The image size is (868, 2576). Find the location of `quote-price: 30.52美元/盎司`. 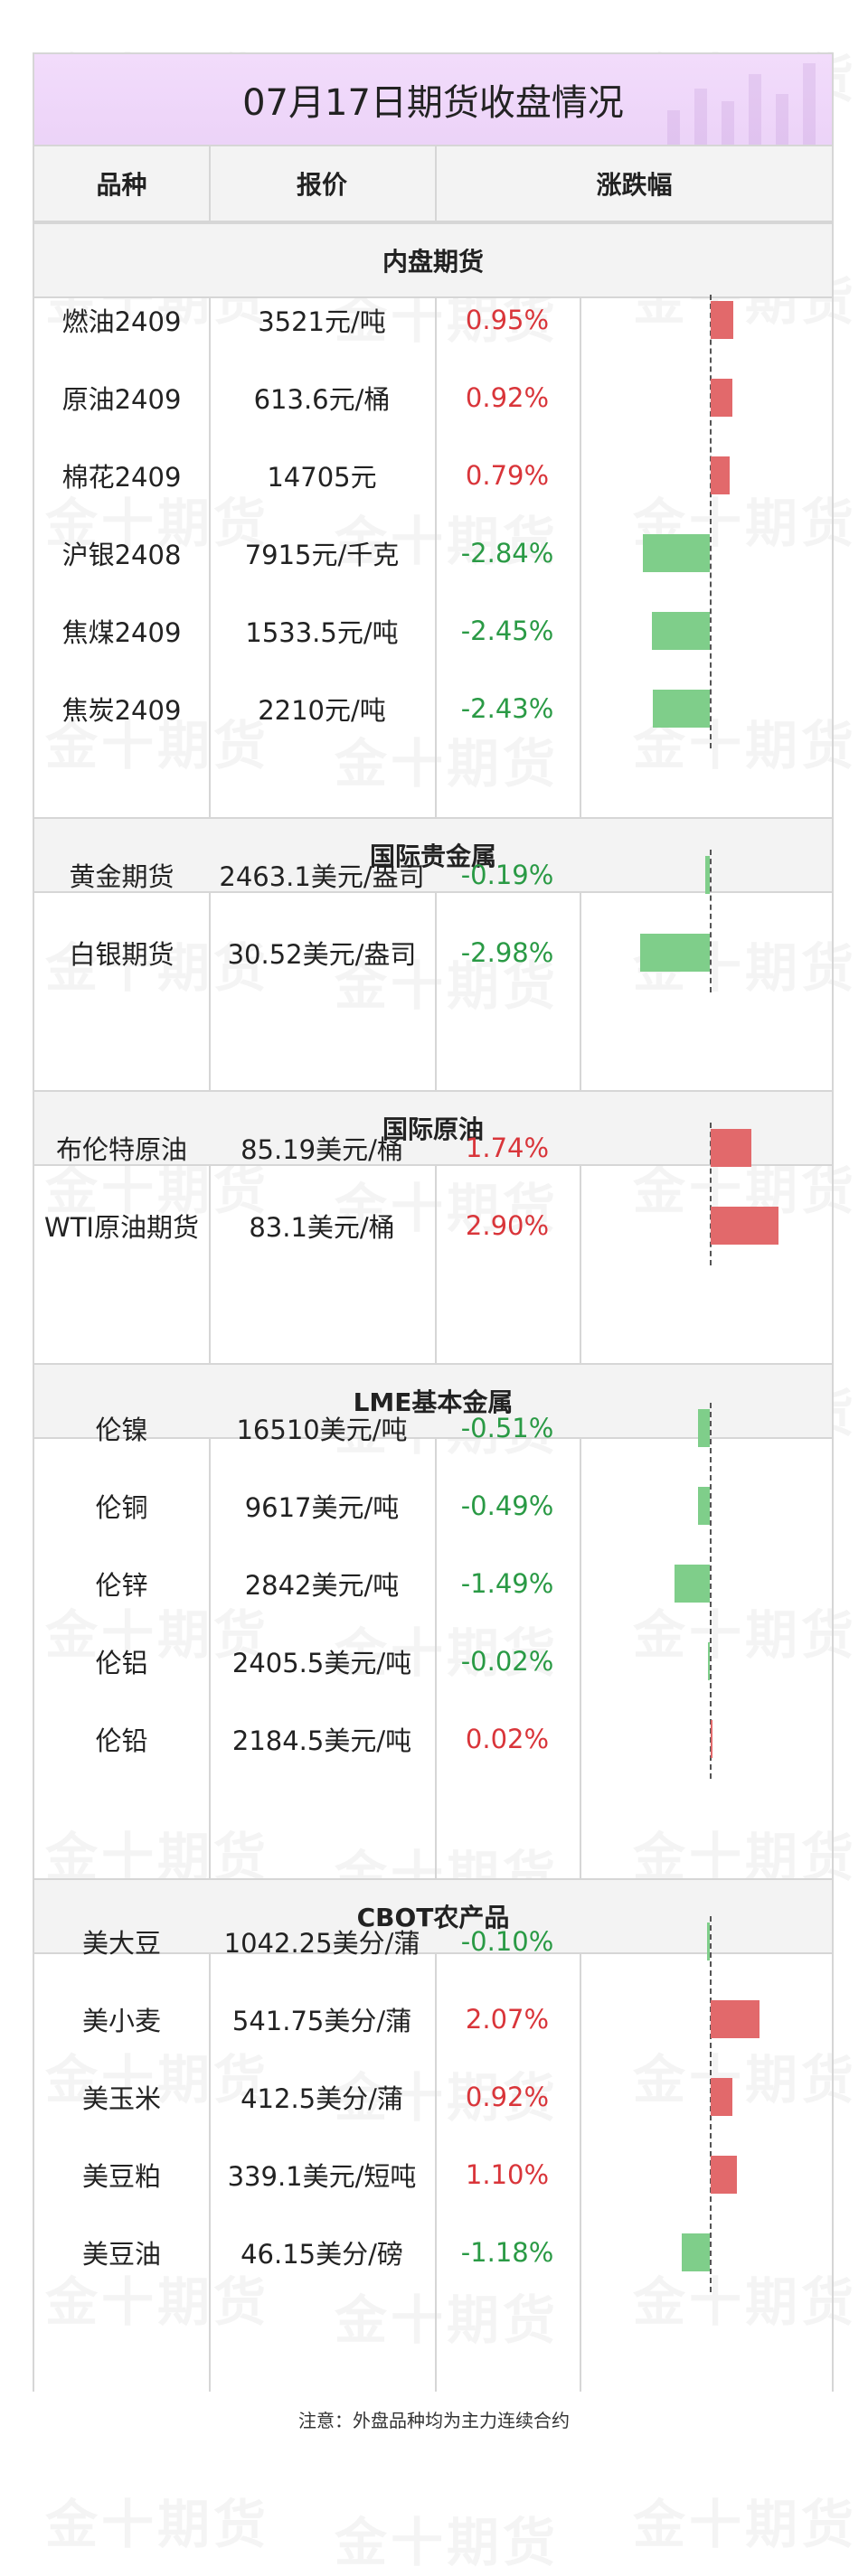

quote-price: 30.52美元/盎司 is located at coordinates (322, 955).